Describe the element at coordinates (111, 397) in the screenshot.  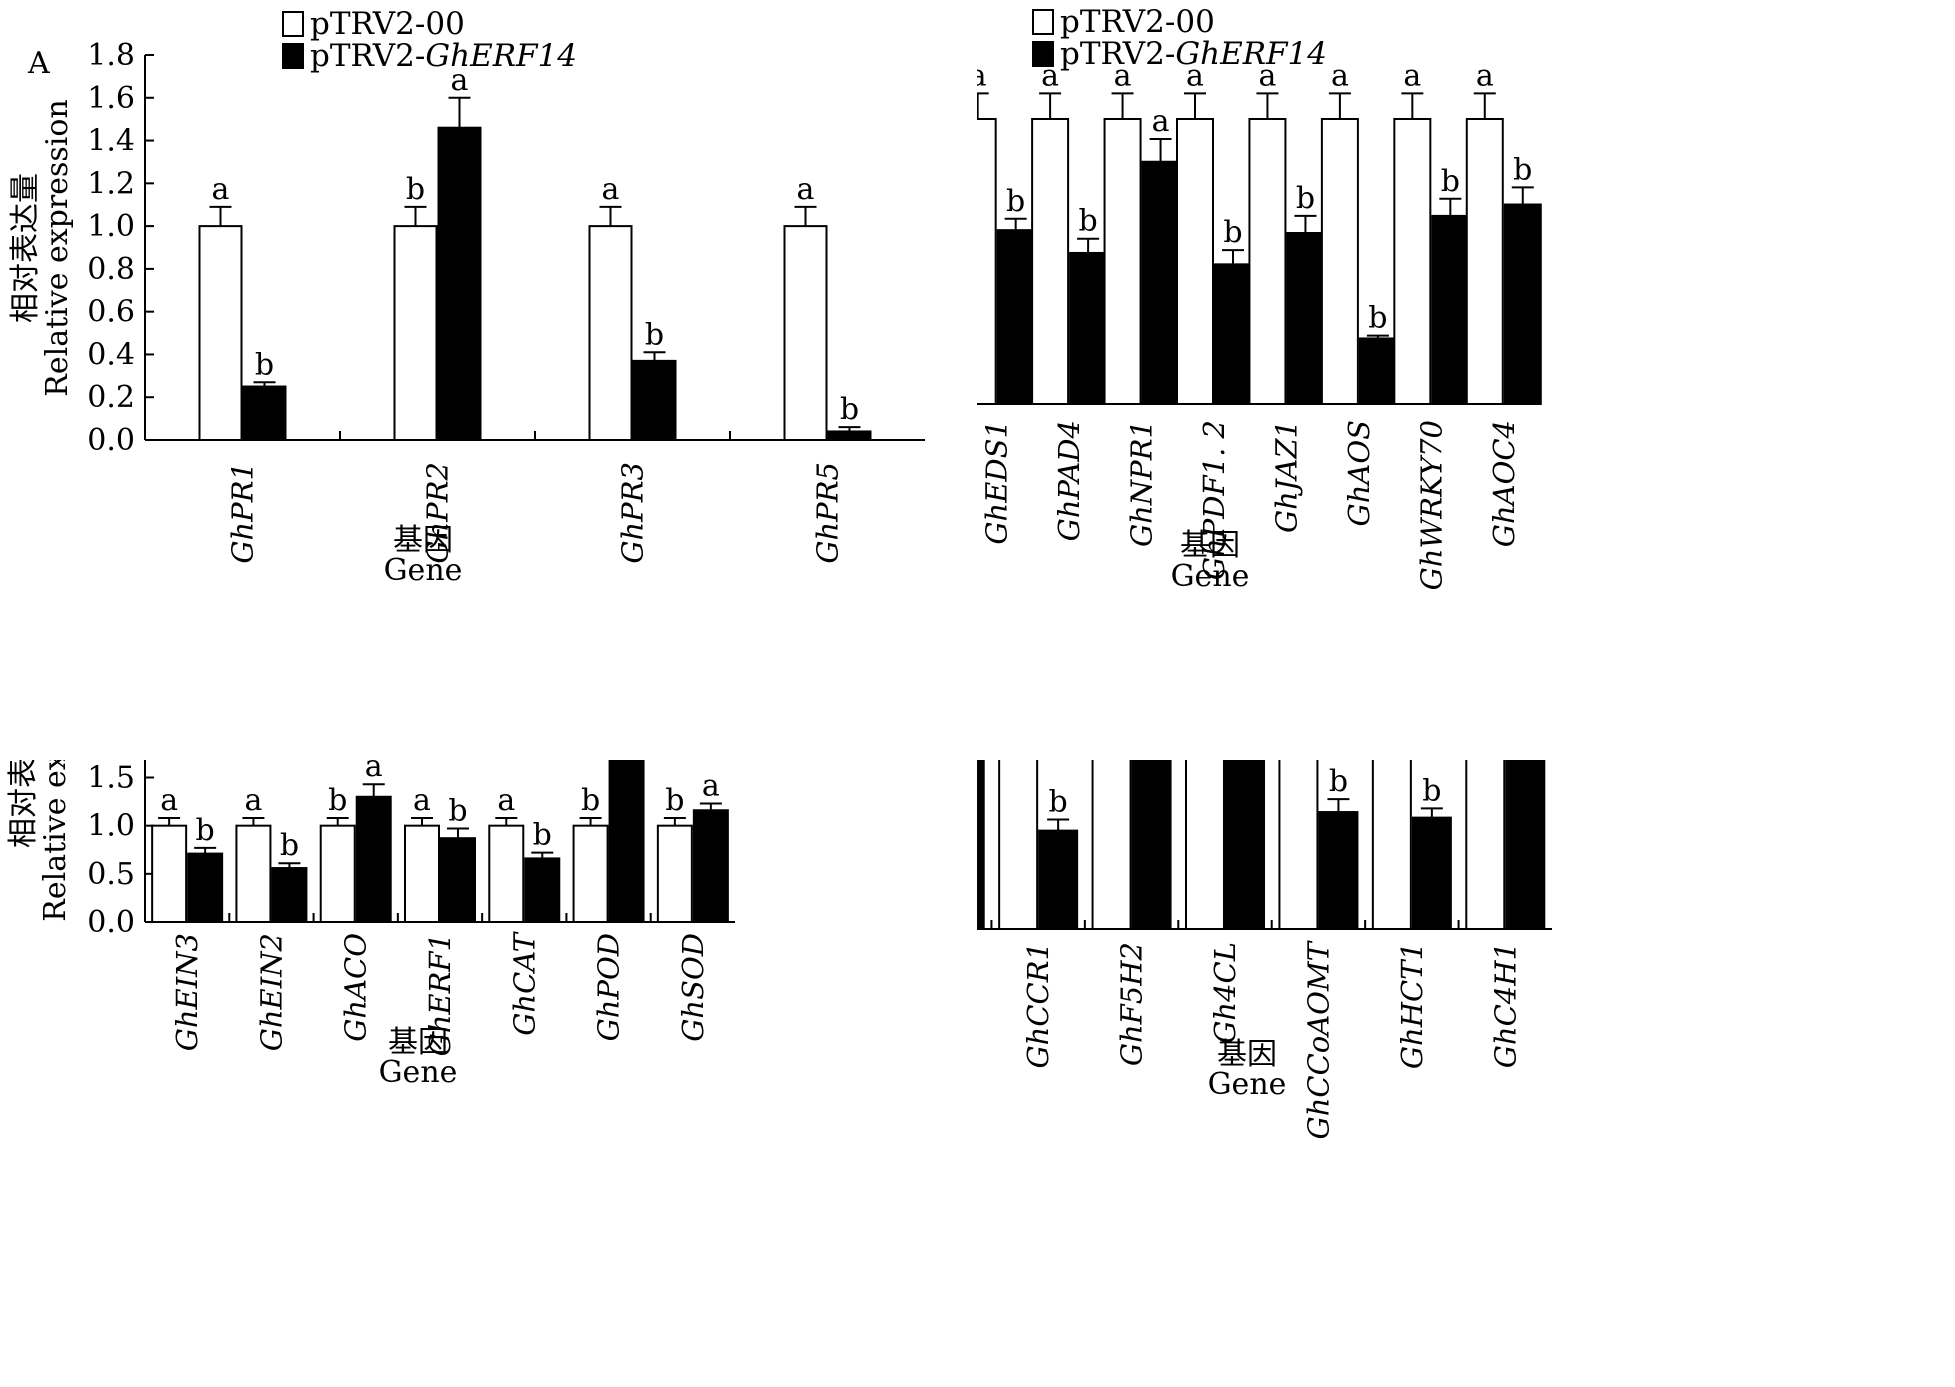
I see `y-tick-label: 0.2` at that location.